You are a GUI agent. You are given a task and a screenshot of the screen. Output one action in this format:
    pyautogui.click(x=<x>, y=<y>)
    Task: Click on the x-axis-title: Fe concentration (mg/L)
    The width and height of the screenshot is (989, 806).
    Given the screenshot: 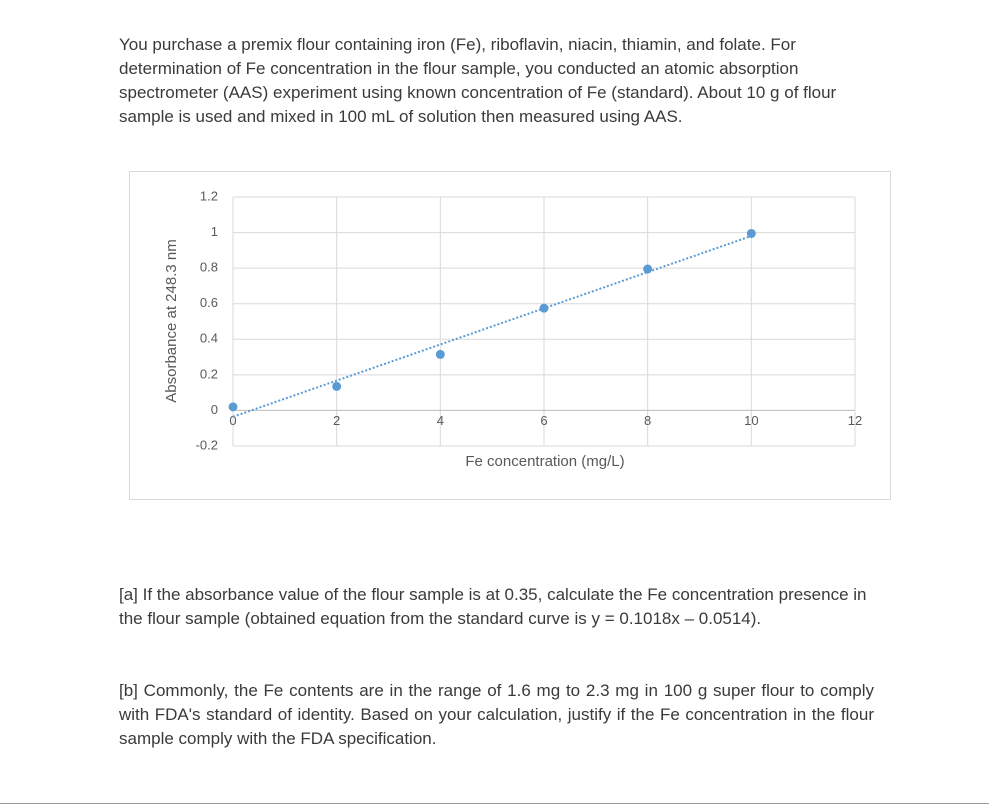 What is the action you would take?
    pyautogui.click(x=544, y=461)
    